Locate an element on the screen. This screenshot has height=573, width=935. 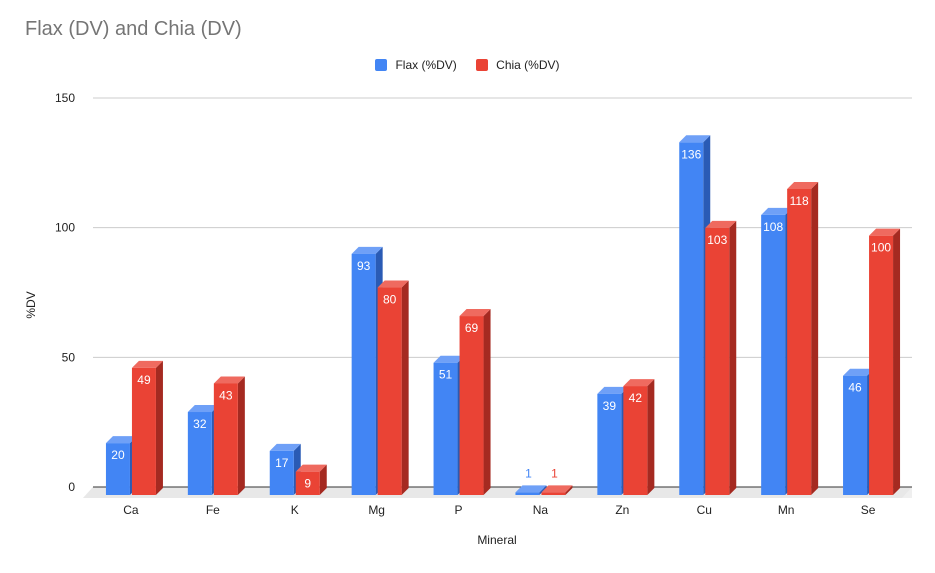
y-tick-label: 50 is located at coordinates (69, 357).